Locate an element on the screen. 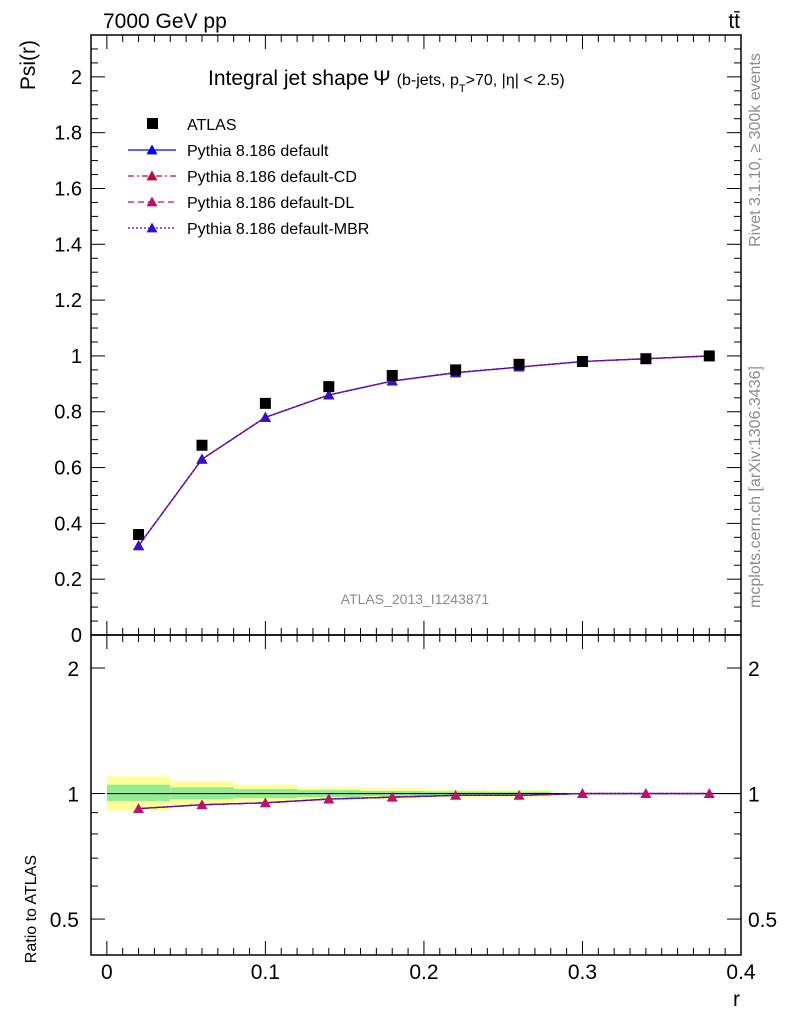 This screenshot has height=1024, width=786. series-line-default is located at coordinates (424, 451).